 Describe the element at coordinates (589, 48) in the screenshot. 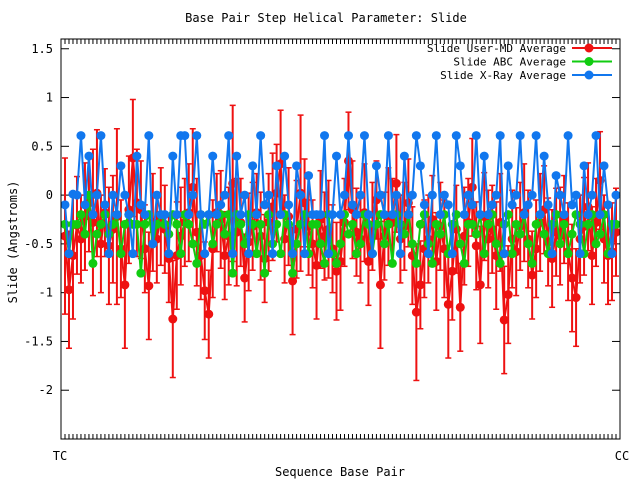

I see `legend-marker` at that location.